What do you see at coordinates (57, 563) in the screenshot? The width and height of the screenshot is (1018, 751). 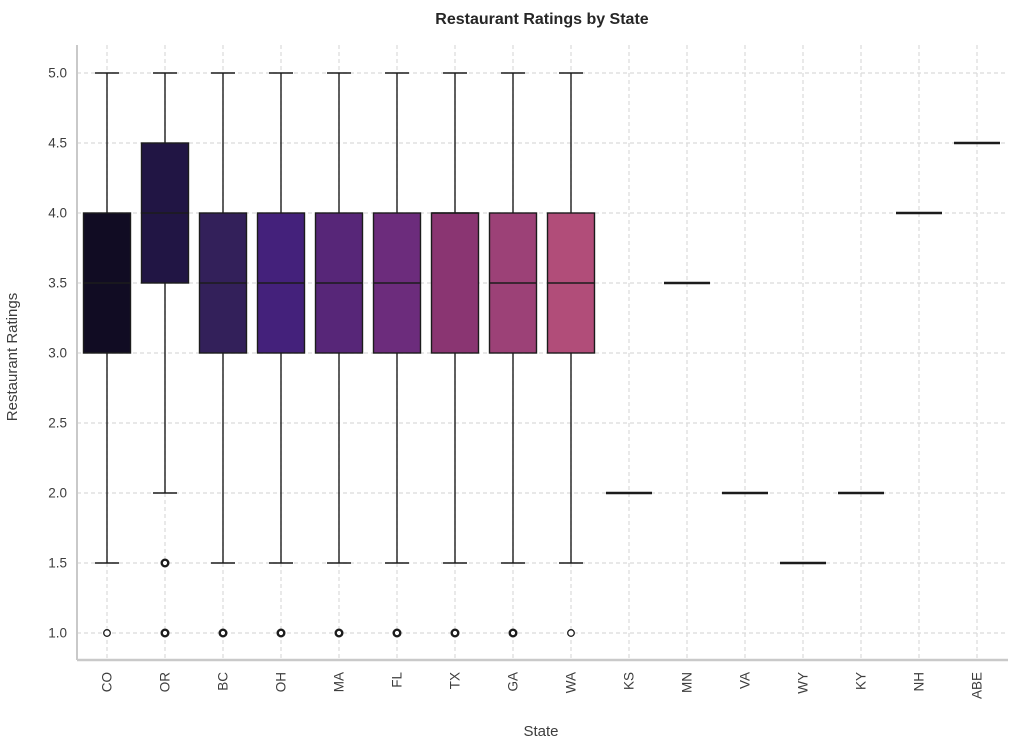 I see `y-tick-label: 1.5` at bounding box center [57, 563].